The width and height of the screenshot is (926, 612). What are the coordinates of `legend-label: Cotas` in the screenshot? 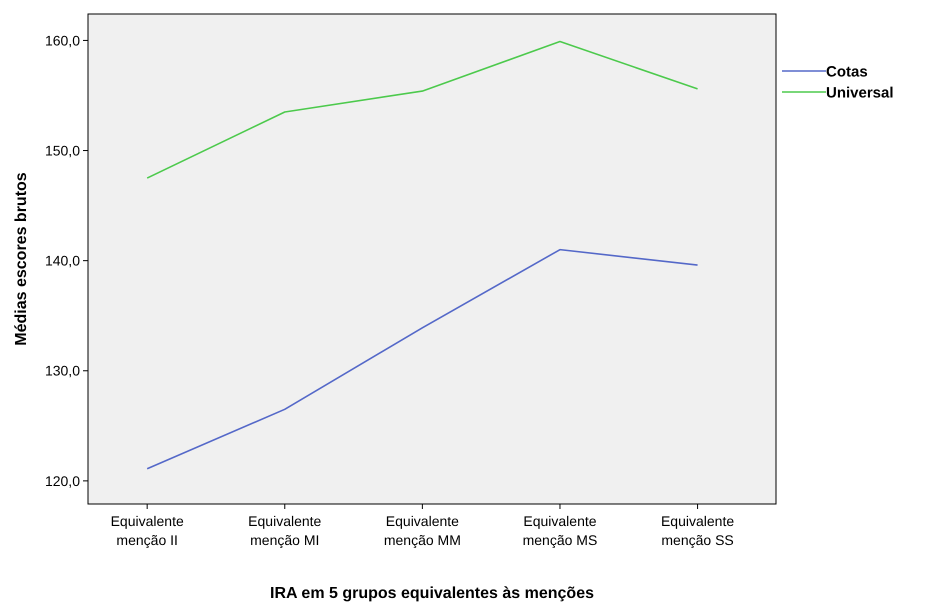 It's located at (847, 71).